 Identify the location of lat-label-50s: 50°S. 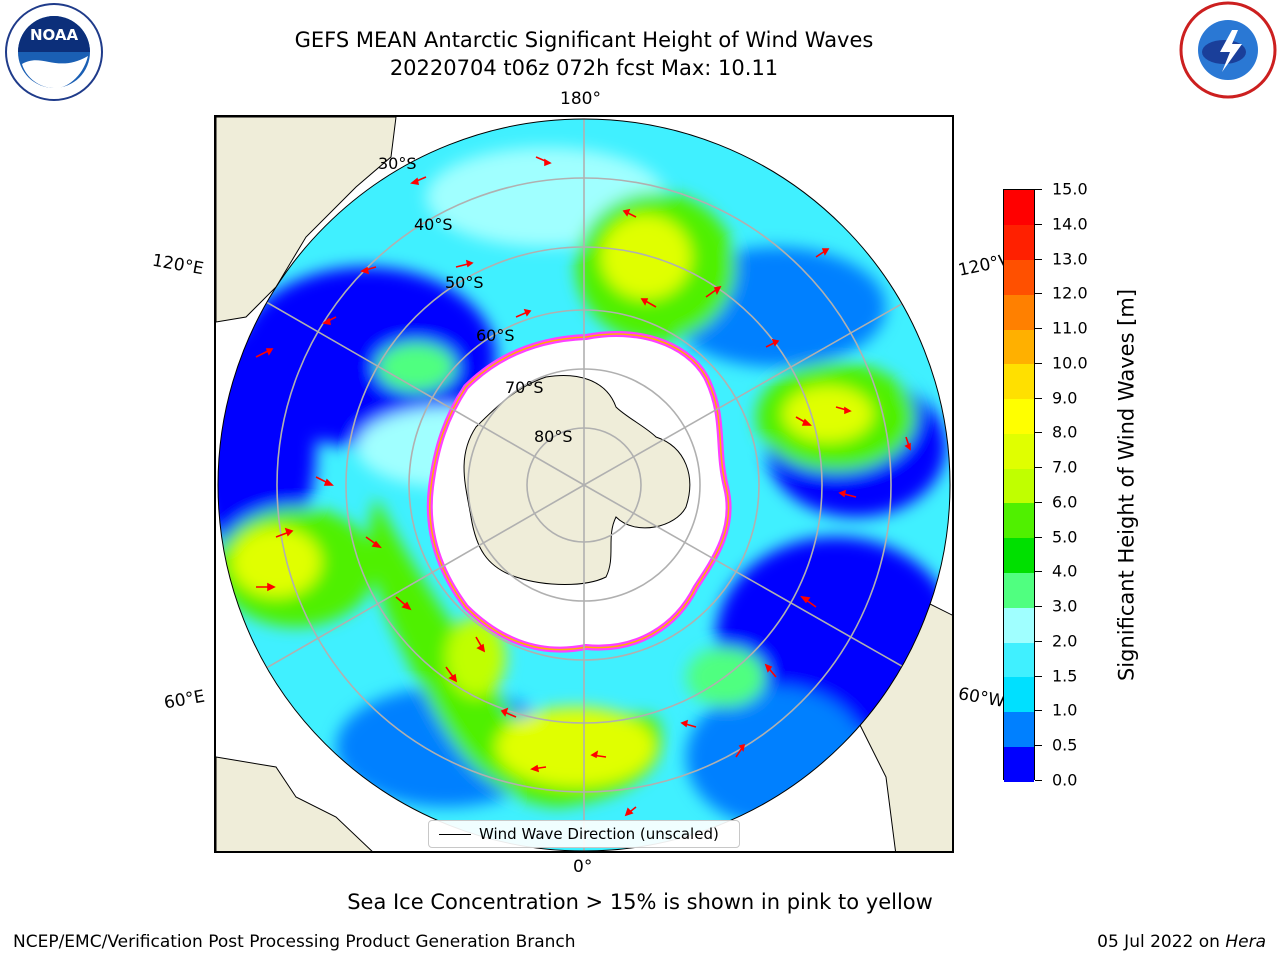
(464, 282).